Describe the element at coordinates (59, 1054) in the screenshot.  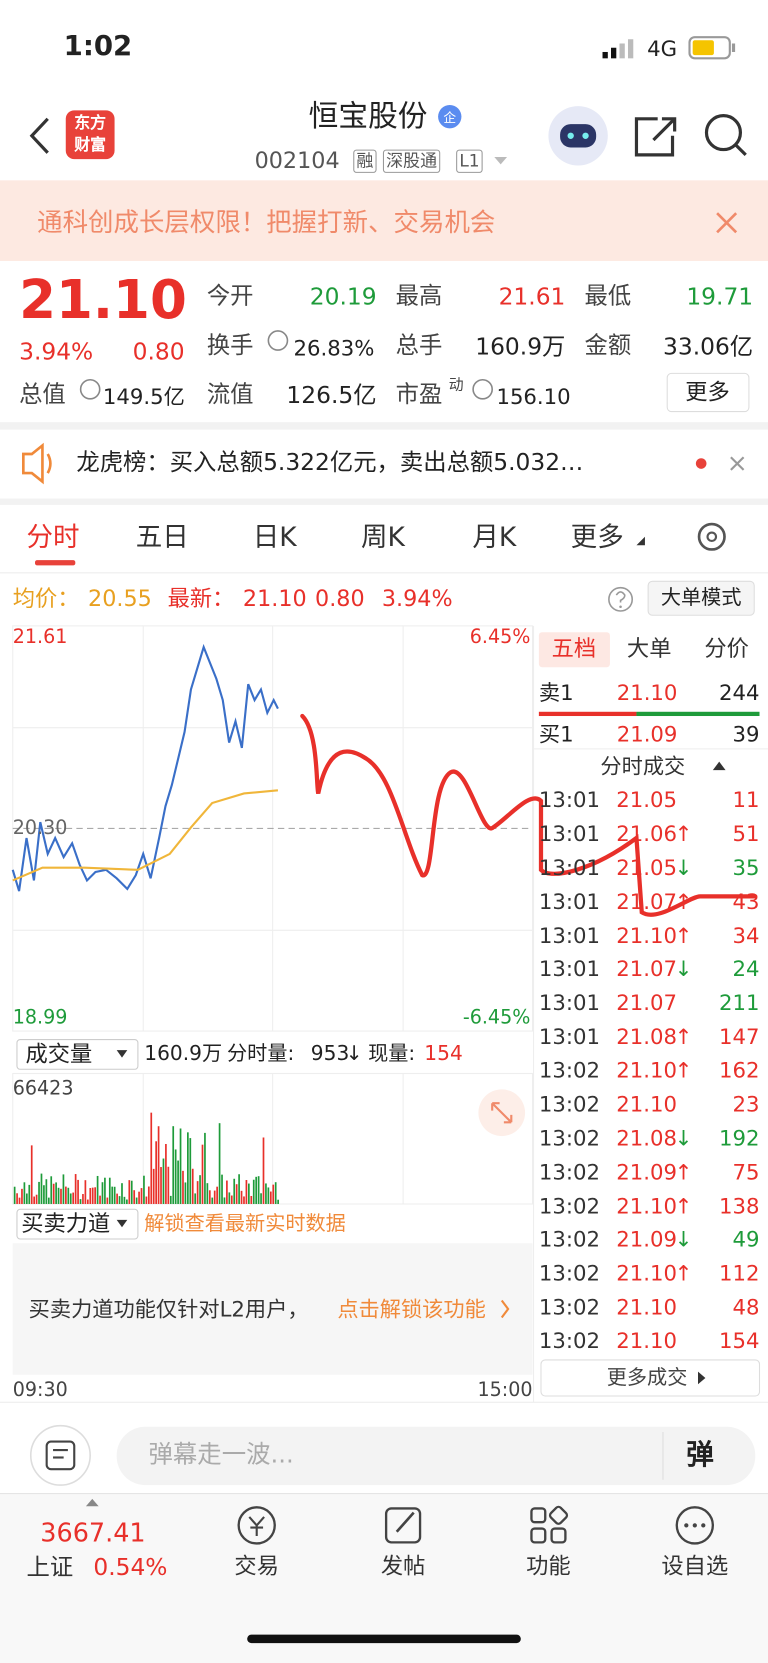
I see `indicator-select: 成交量` at that location.